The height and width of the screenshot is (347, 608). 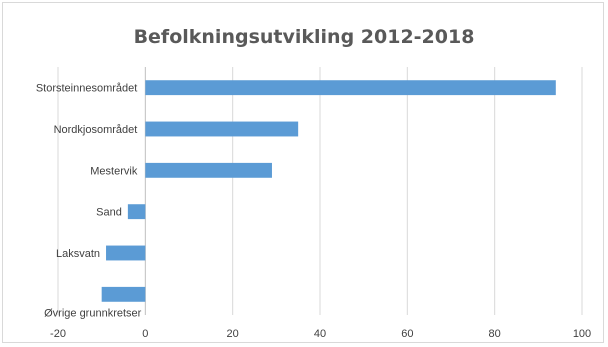 I want to click on x-tick-label: 20, so click(x=233, y=334).